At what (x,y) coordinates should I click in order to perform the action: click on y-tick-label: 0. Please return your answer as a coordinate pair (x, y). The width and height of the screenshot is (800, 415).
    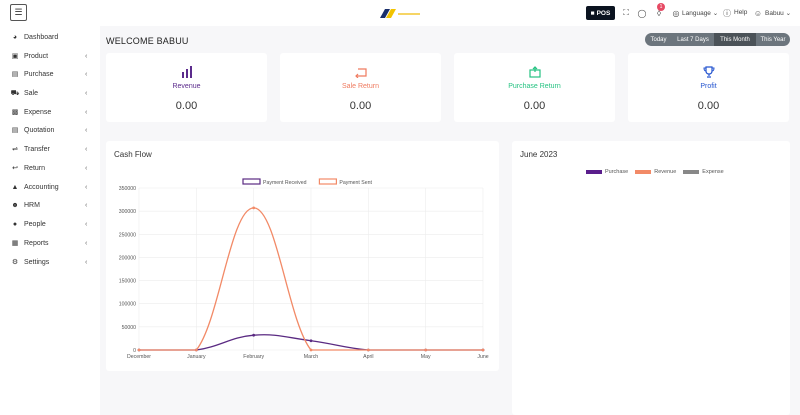
    Looking at the image, I should click on (134, 351).